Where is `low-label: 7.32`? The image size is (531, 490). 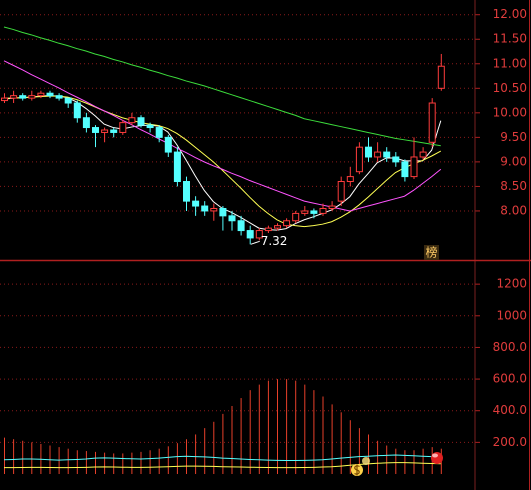 low-label: 7.32 is located at coordinates (274, 241).